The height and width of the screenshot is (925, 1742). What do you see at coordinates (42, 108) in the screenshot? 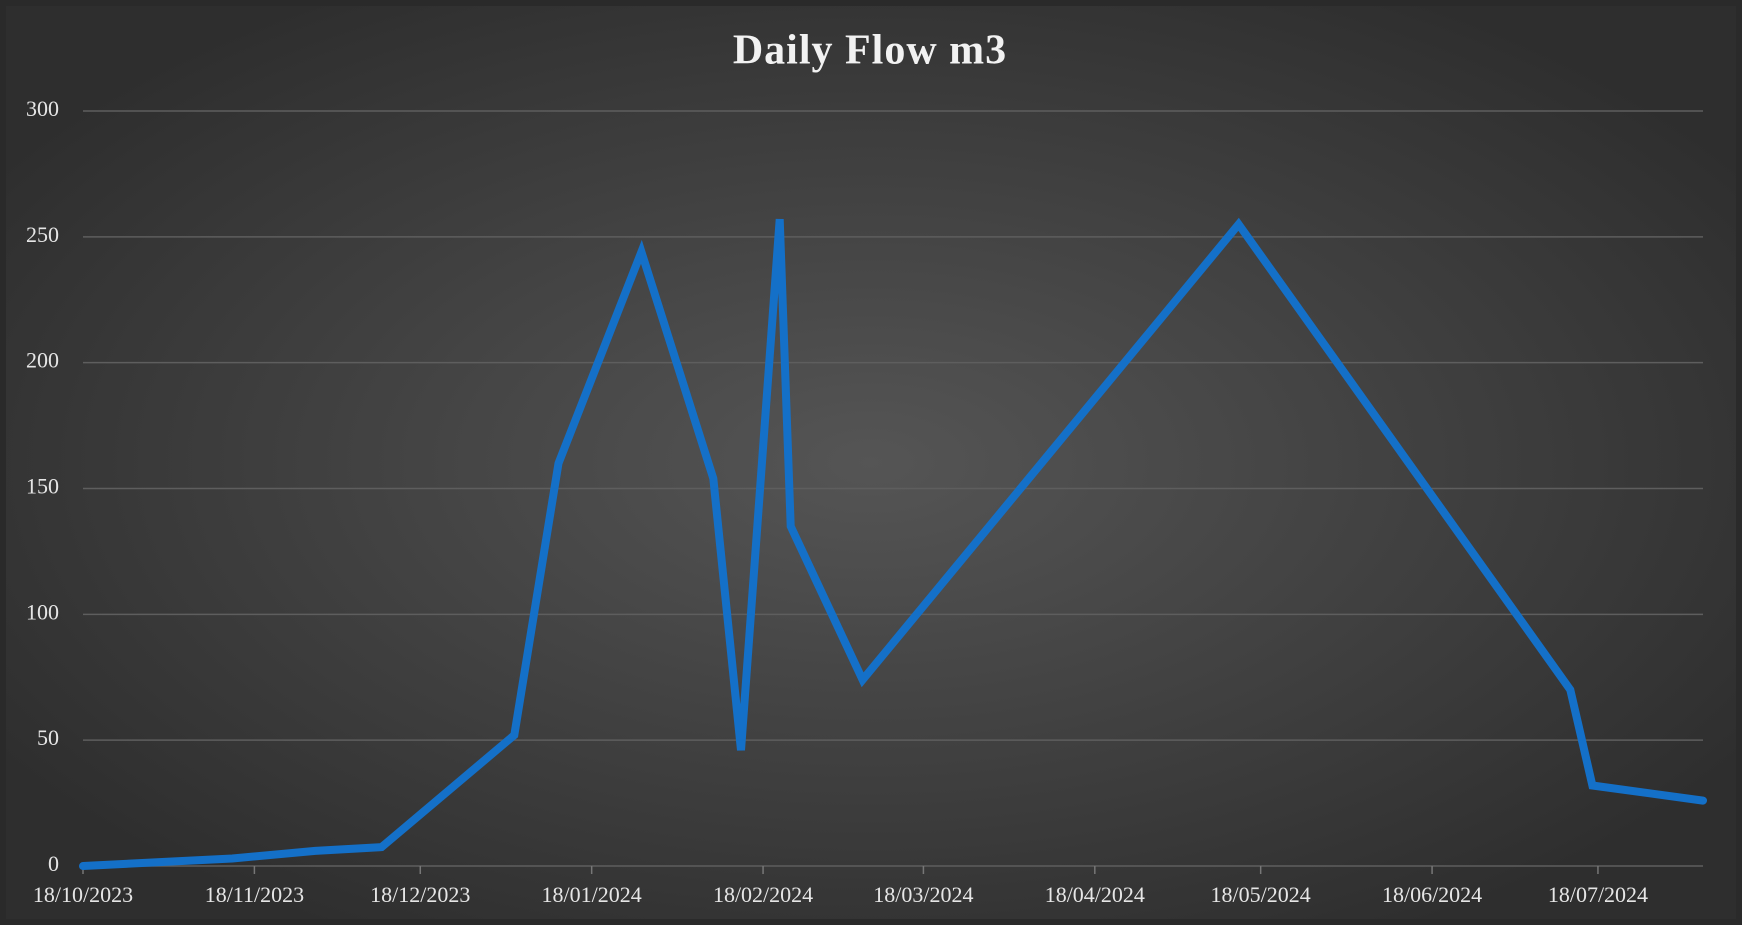
I see `y-tick-label: 300` at bounding box center [42, 108].